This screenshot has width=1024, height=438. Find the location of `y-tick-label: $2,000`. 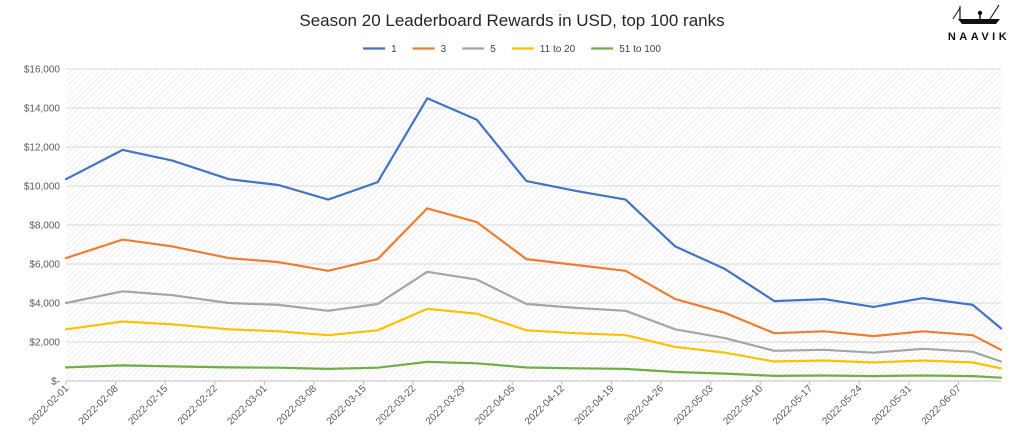

y-tick-label: $2,000 is located at coordinates (44, 343).